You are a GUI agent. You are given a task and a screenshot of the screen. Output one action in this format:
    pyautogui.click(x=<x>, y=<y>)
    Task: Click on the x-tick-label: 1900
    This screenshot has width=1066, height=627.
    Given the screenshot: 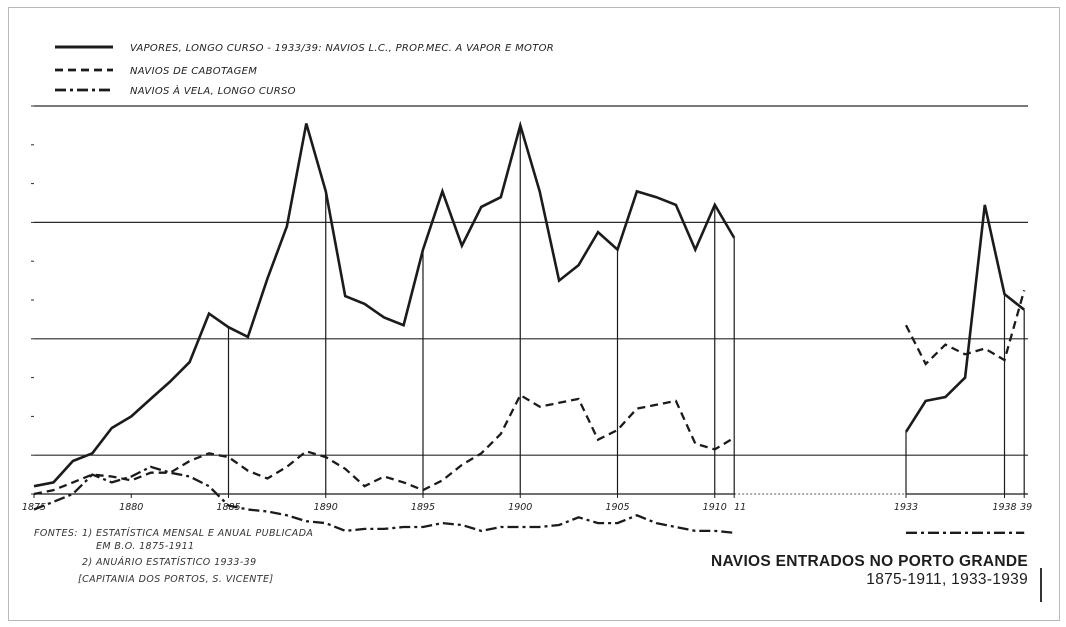 What is the action you would take?
    pyautogui.click(x=520, y=507)
    